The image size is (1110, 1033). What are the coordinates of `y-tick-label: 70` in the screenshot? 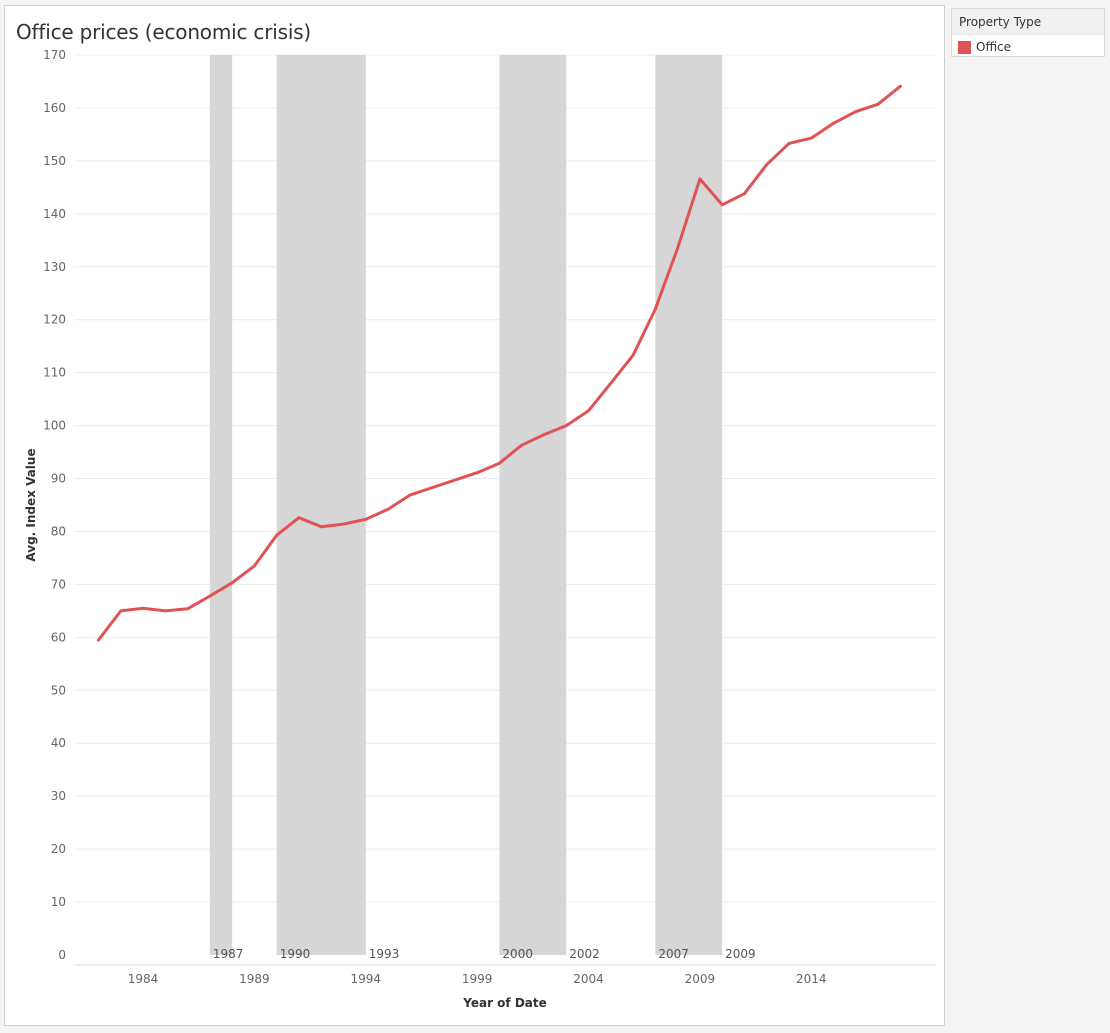 It's located at (58, 584).